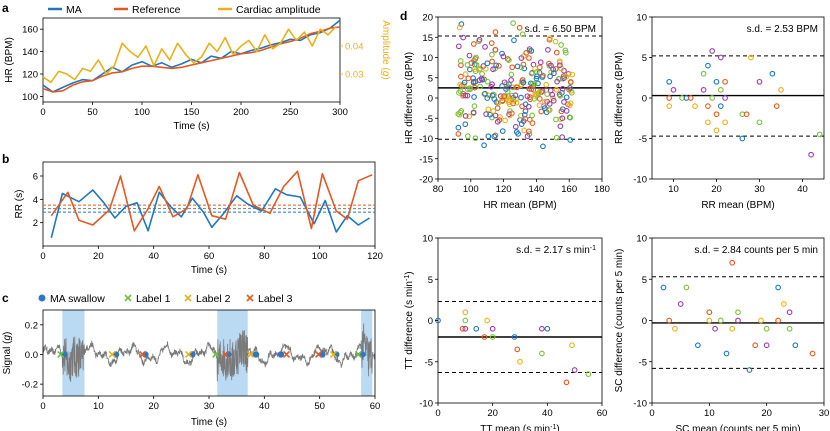 The width and height of the screenshot is (830, 431). Describe the element at coordinates (35, 177) in the screenshot. I see `y-tick-label: 6` at that location.